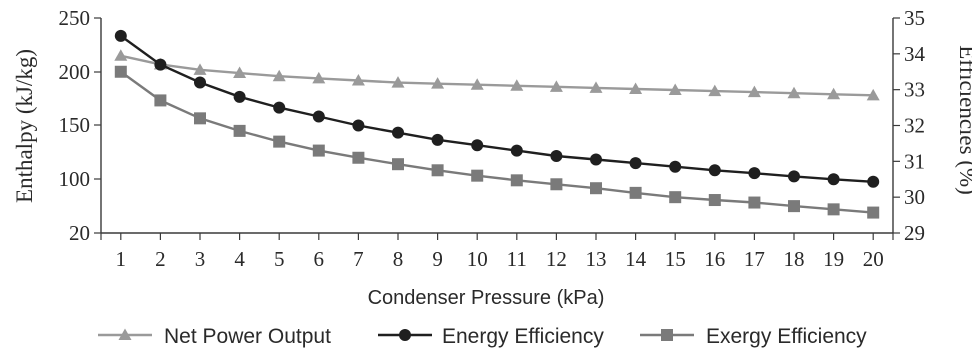  I want to click on y-right-tick-label: 35, so click(914, 18).